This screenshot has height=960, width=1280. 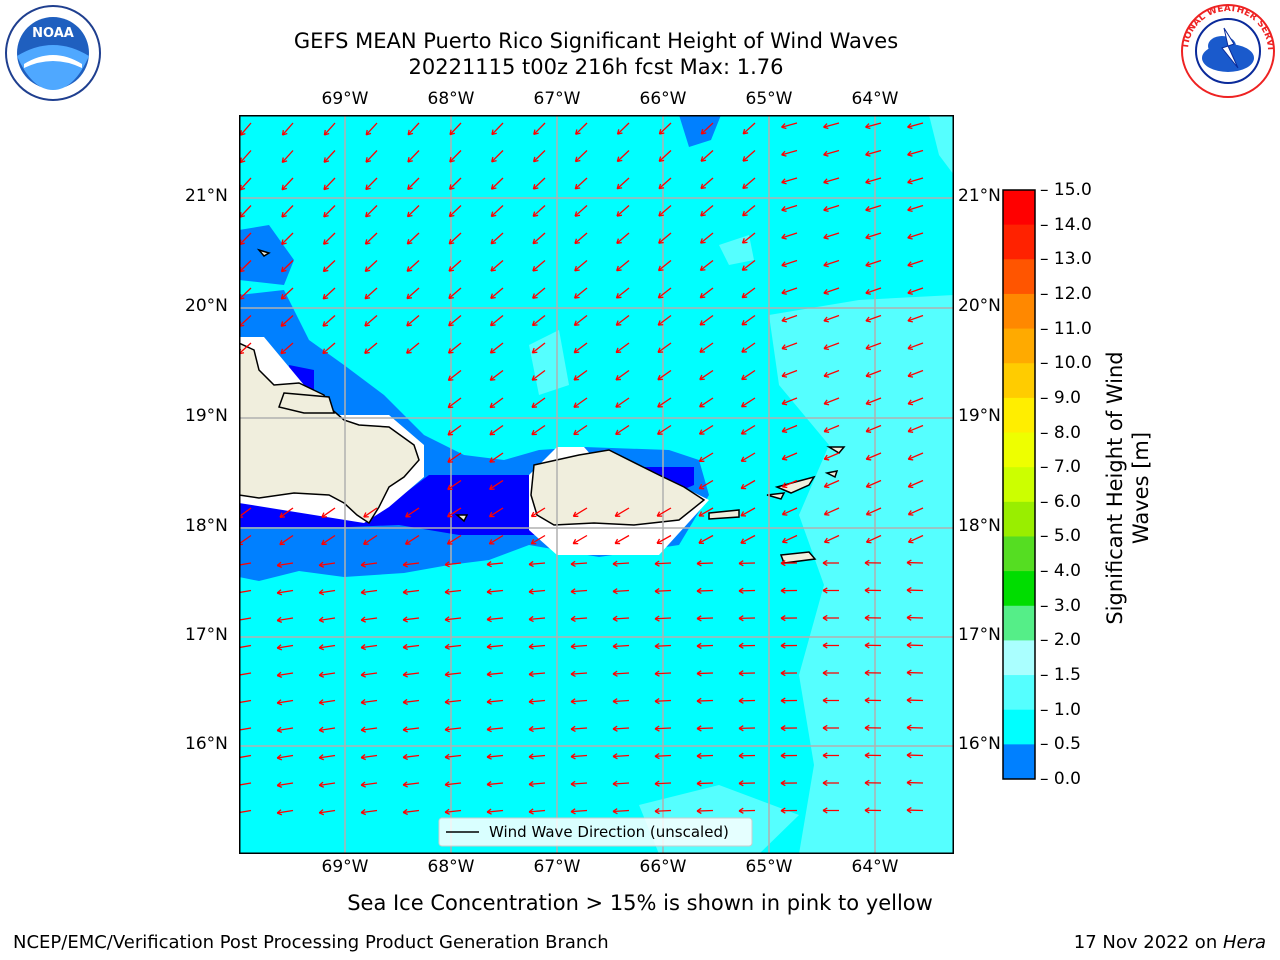 What do you see at coordinates (769, 99) in the screenshot?
I see `lon-label: 65°W` at bounding box center [769, 99].